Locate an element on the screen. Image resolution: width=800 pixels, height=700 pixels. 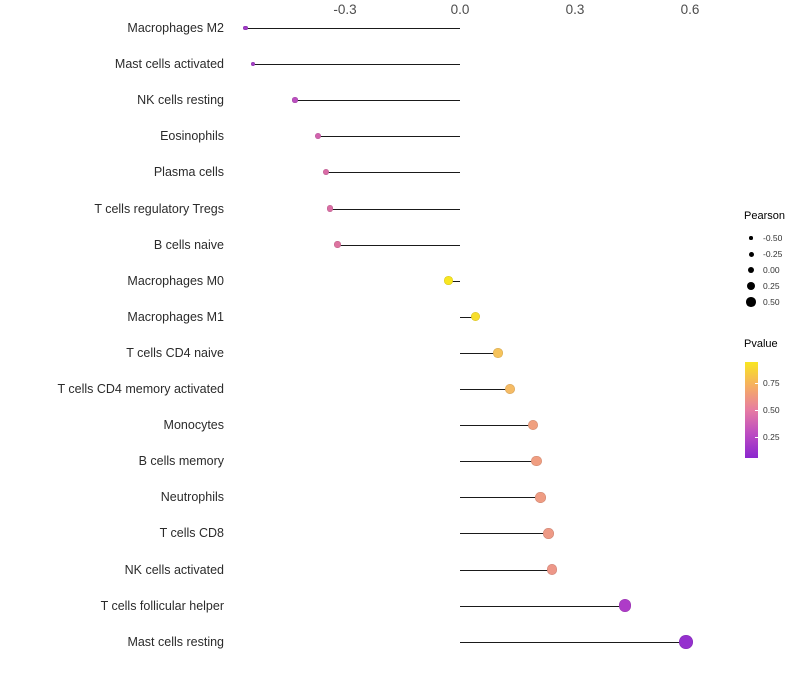
category-label: B cells naive is located at coordinates (188, 244).